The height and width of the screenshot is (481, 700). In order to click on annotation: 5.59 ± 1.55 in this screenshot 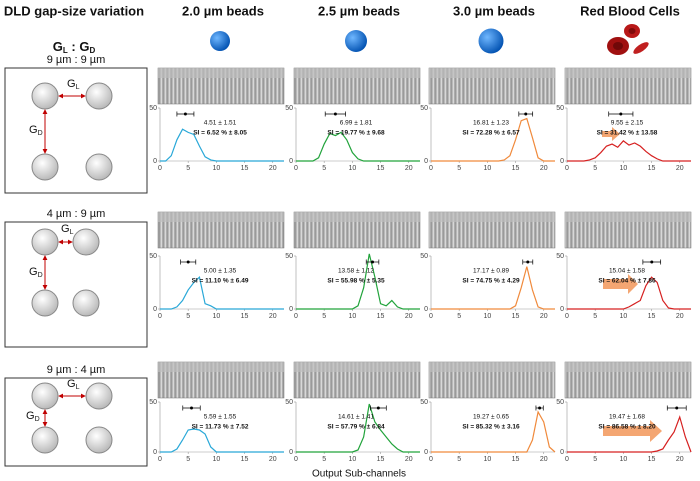, I will do `click(220, 417)`.